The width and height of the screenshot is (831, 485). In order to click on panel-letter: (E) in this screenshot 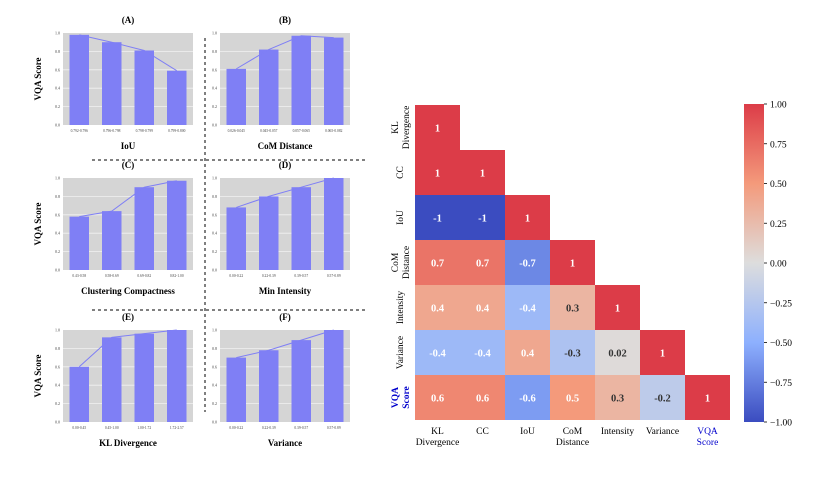, I will do `click(128, 317)`.